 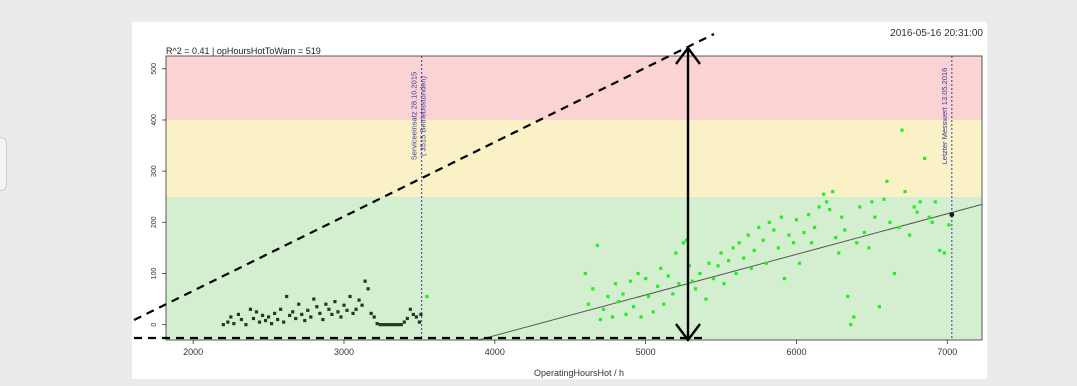 I want to click on y-tick-label: 100, so click(x=154, y=274).